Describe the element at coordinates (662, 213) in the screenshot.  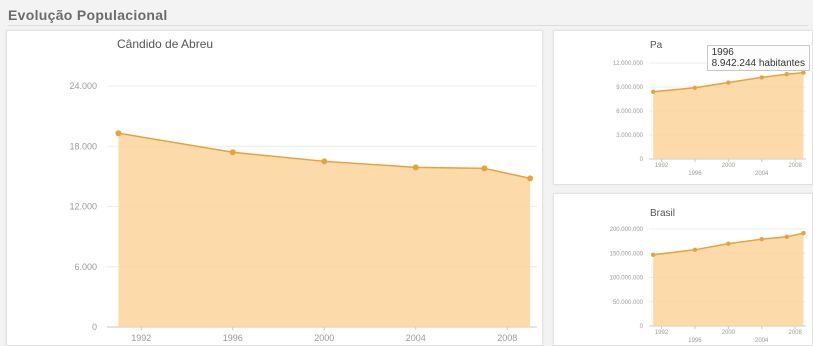
I see `chart-title: Brasil` at that location.